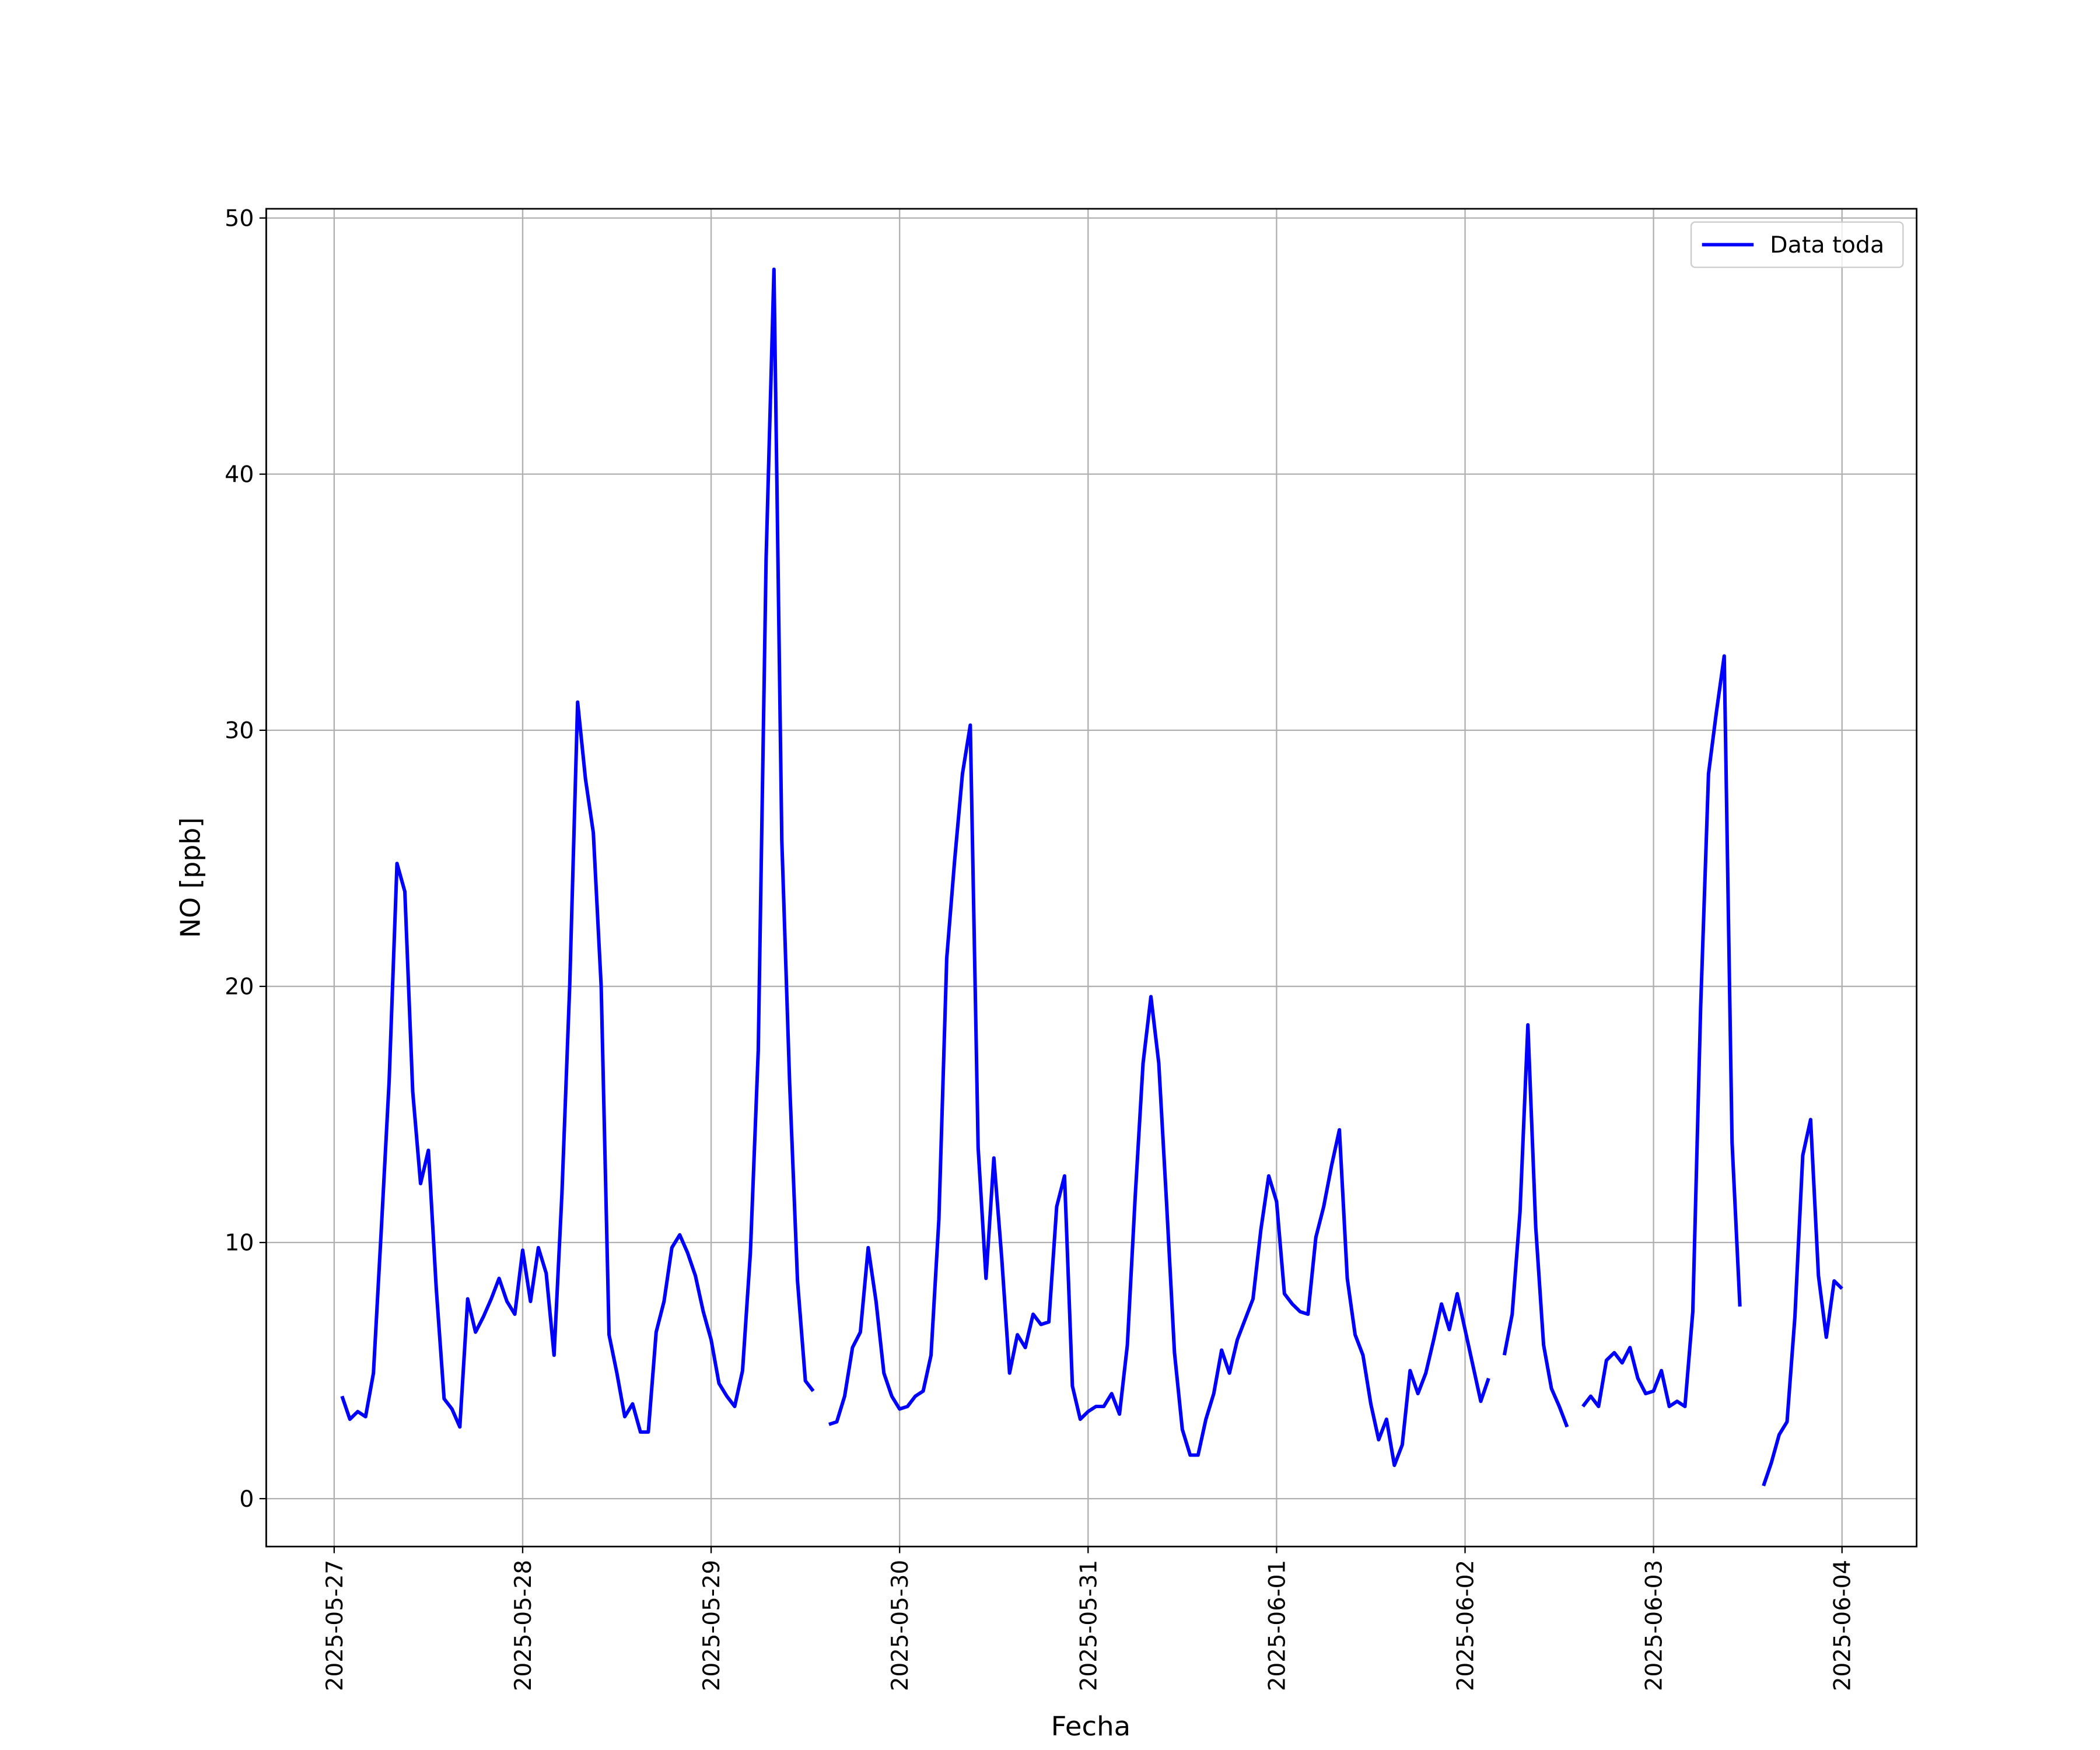 This screenshot has width=2100, height=1750. What do you see at coordinates (1277, 1625) in the screenshot?
I see `x-tick-label: 2025-06-01` at bounding box center [1277, 1625].